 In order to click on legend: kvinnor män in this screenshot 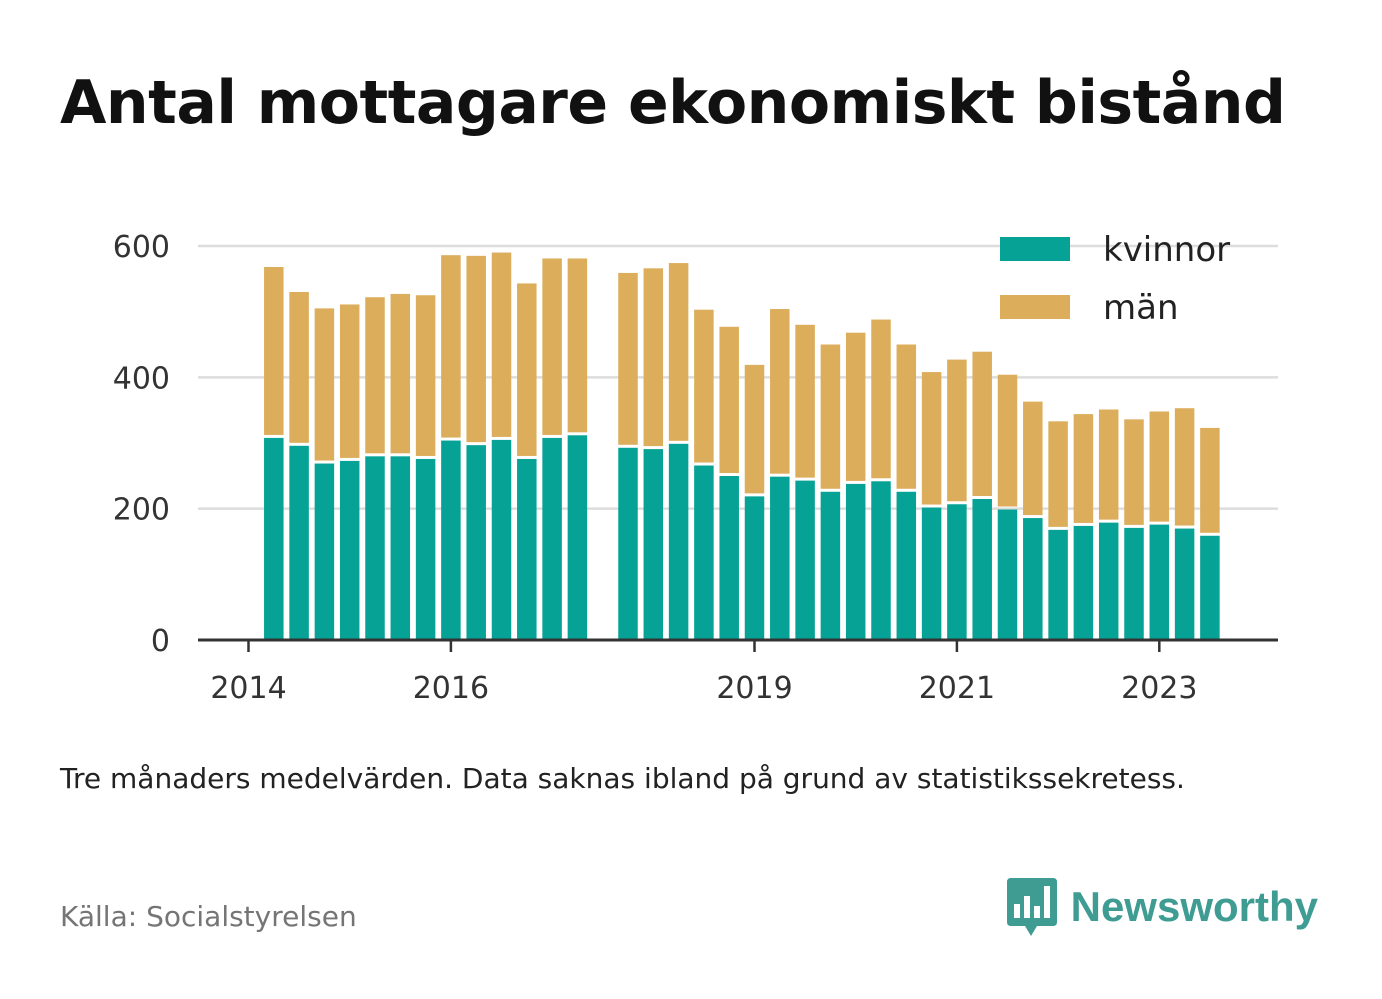, I will do `click(1115, 279)`.